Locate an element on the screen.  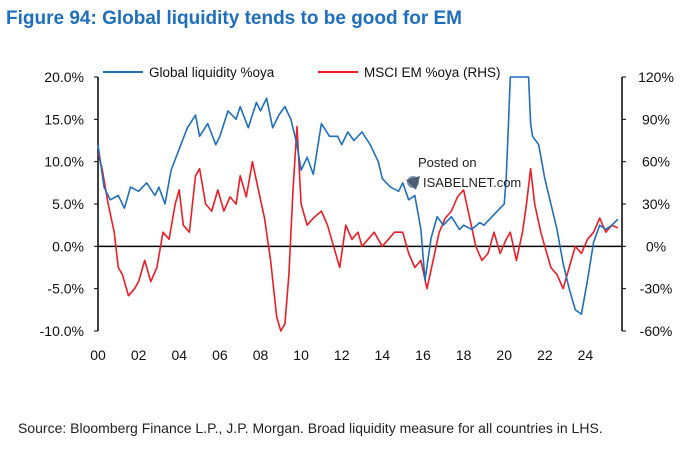
y-left-tick-label: 5.0% is located at coordinates (68, 204).